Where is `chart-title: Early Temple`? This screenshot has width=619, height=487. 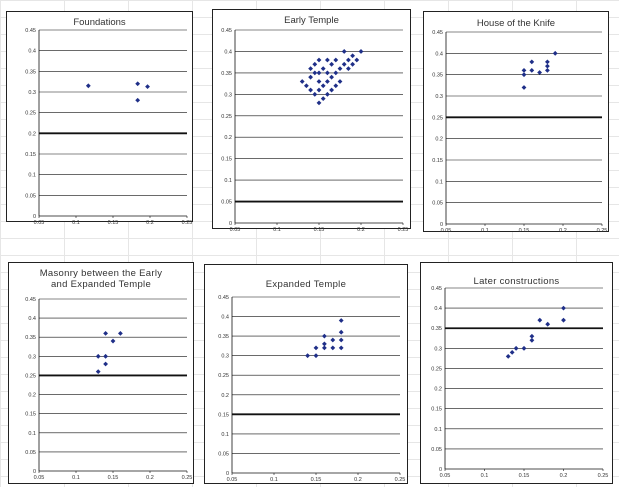
chart-title: Early Temple is located at coordinates (311, 20).